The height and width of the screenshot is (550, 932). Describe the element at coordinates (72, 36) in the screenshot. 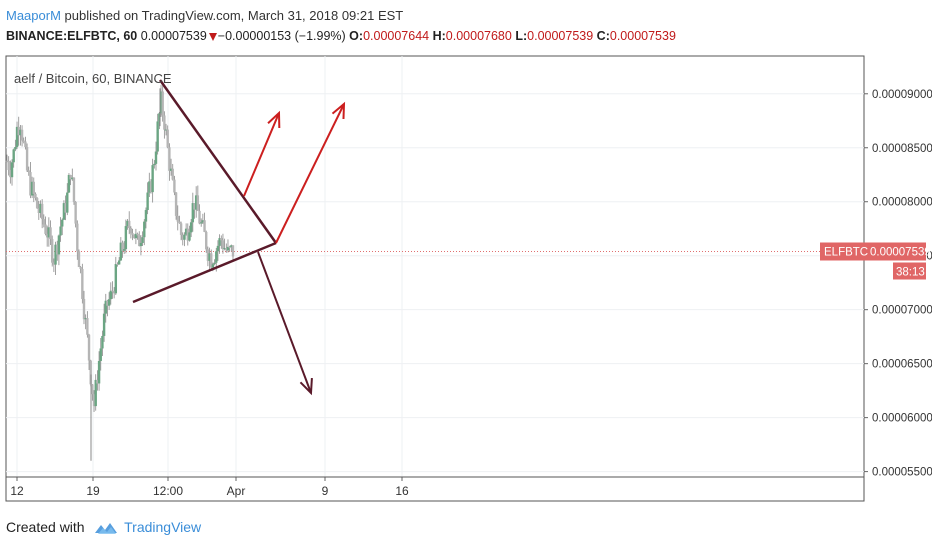

I see `symbol-label: BINANCE:ELFBTC, 60` at that location.